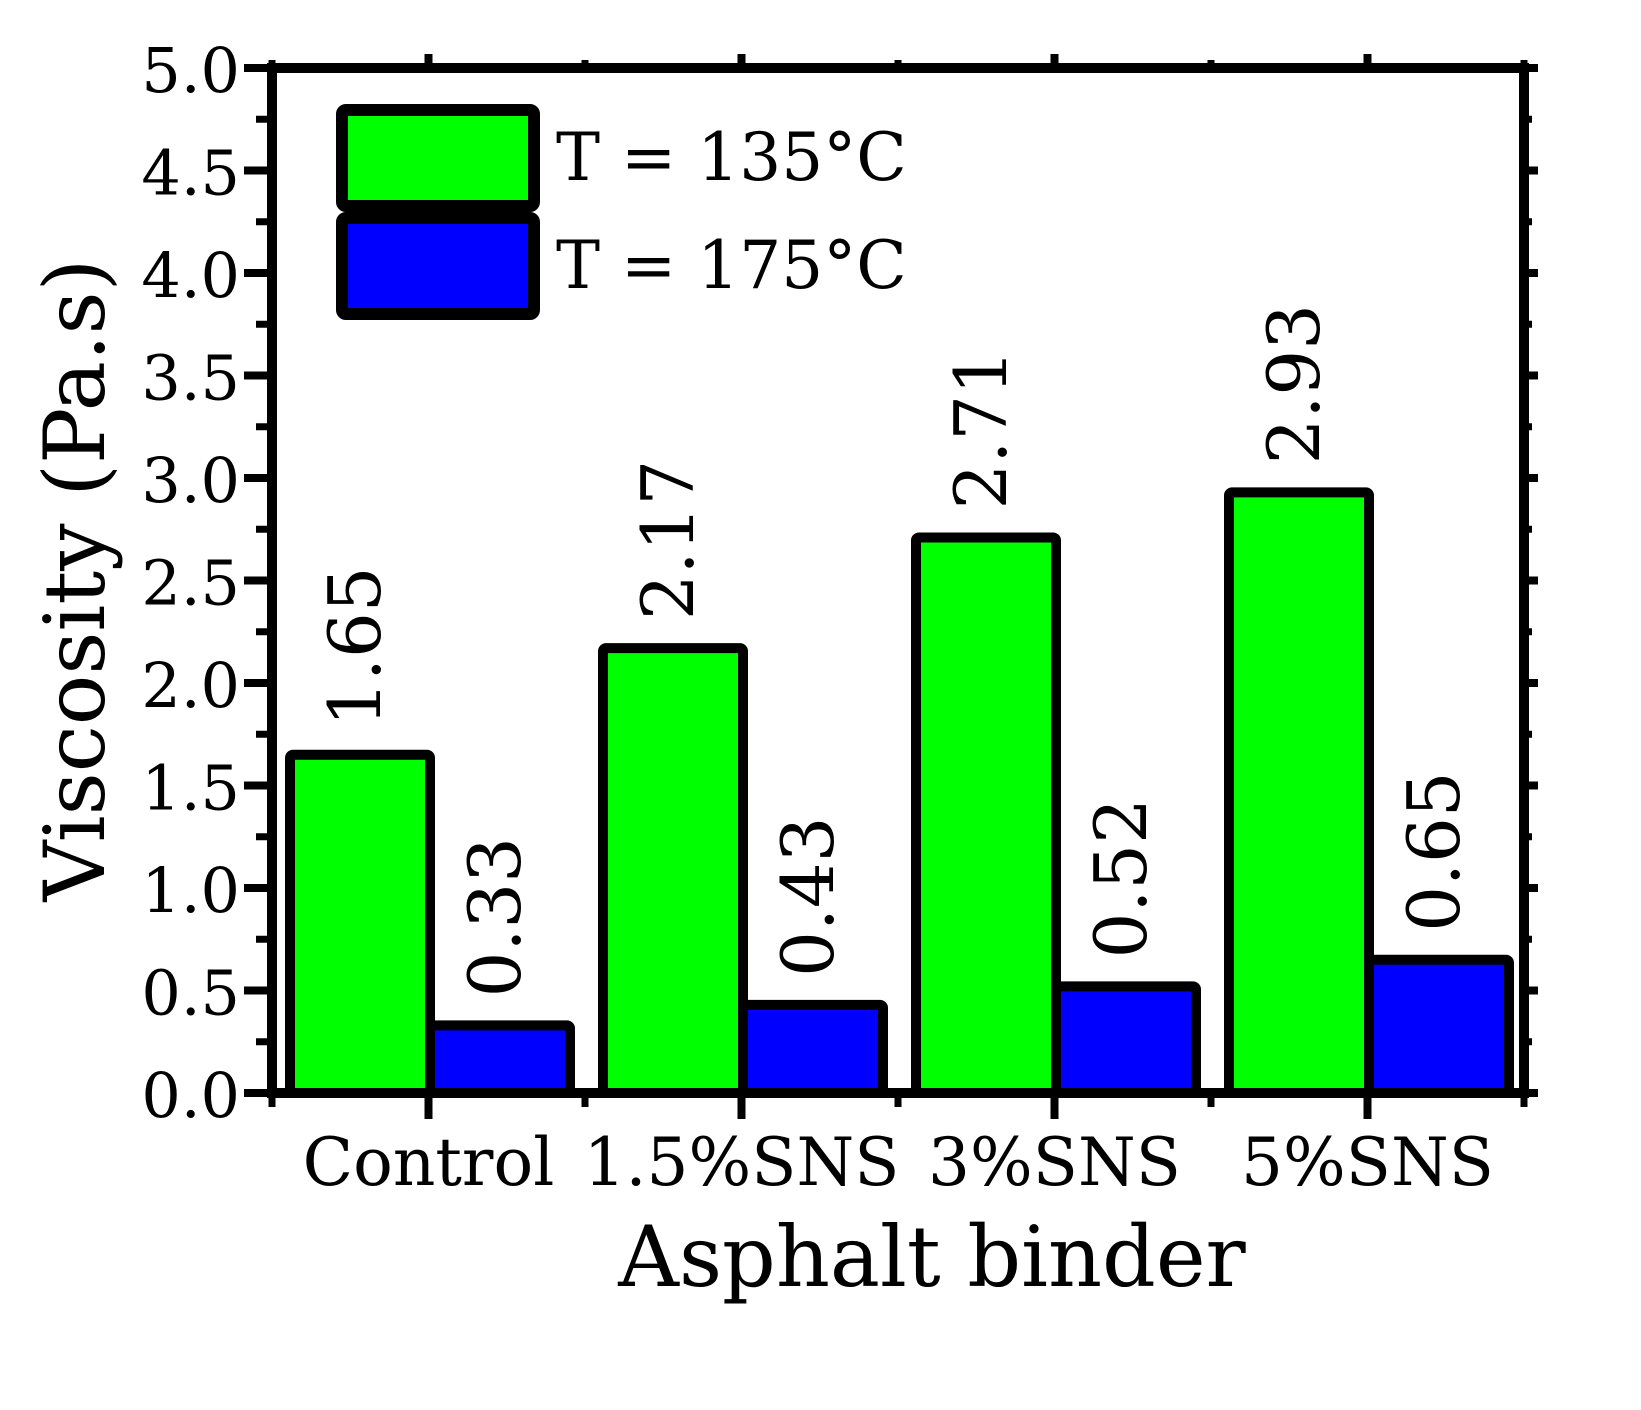 This screenshot has width=1641, height=1410. What do you see at coordinates (621, 212) in the screenshot?
I see `legend: T = 135°C T = 175°C` at bounding box center [621, 212].